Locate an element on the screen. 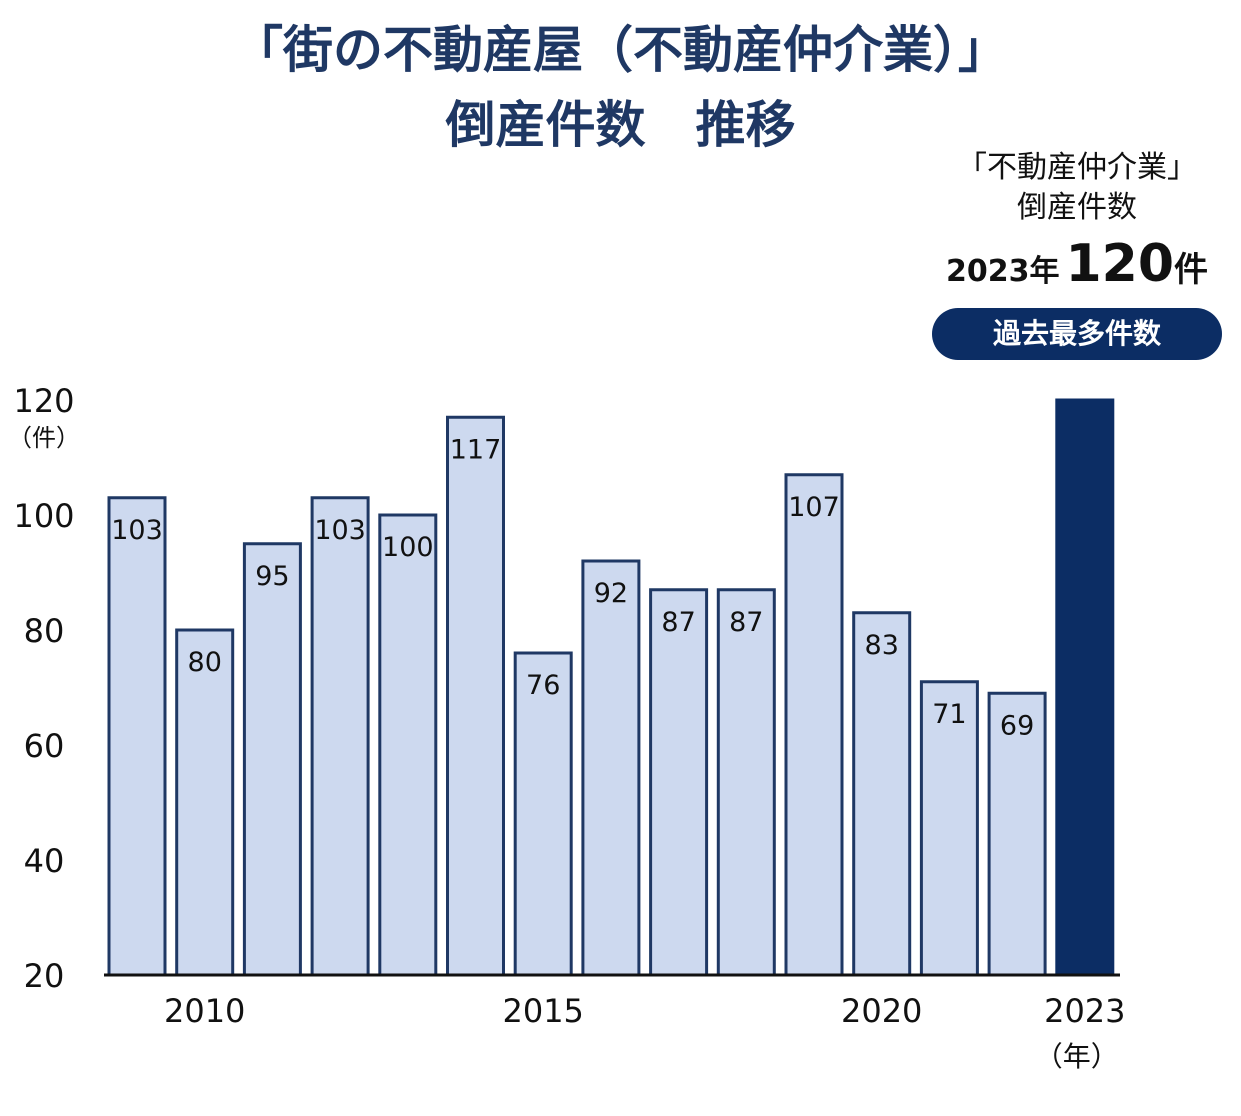 Image resolution: width=1241 pixels, height=1116 pixels. chart-title-line2: 倒産件数 推移 is located at coordinates (620, 125).